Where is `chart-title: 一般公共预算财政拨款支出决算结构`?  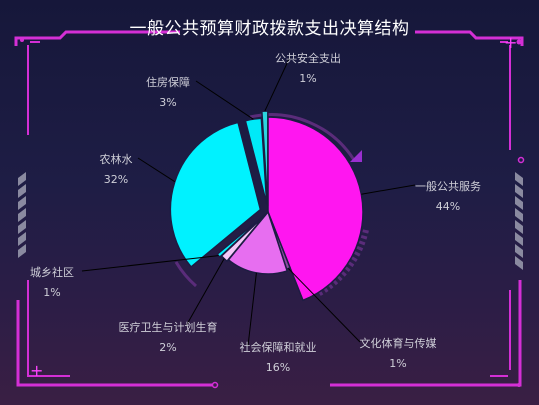
chart-title: 一般公共预算财政拨款支出决算结构 is located at coordinates (269, 29).